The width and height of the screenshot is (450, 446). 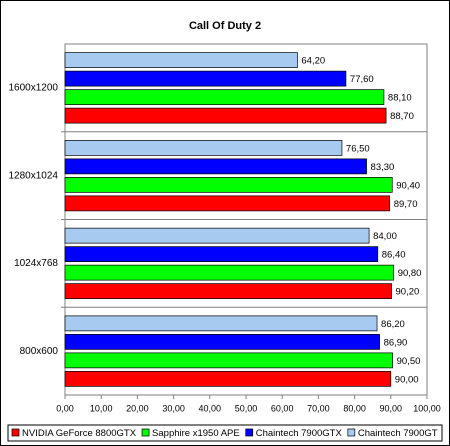 I want to click on legend-label: Chaintech 7900GTX, so click(x=299, y=433).